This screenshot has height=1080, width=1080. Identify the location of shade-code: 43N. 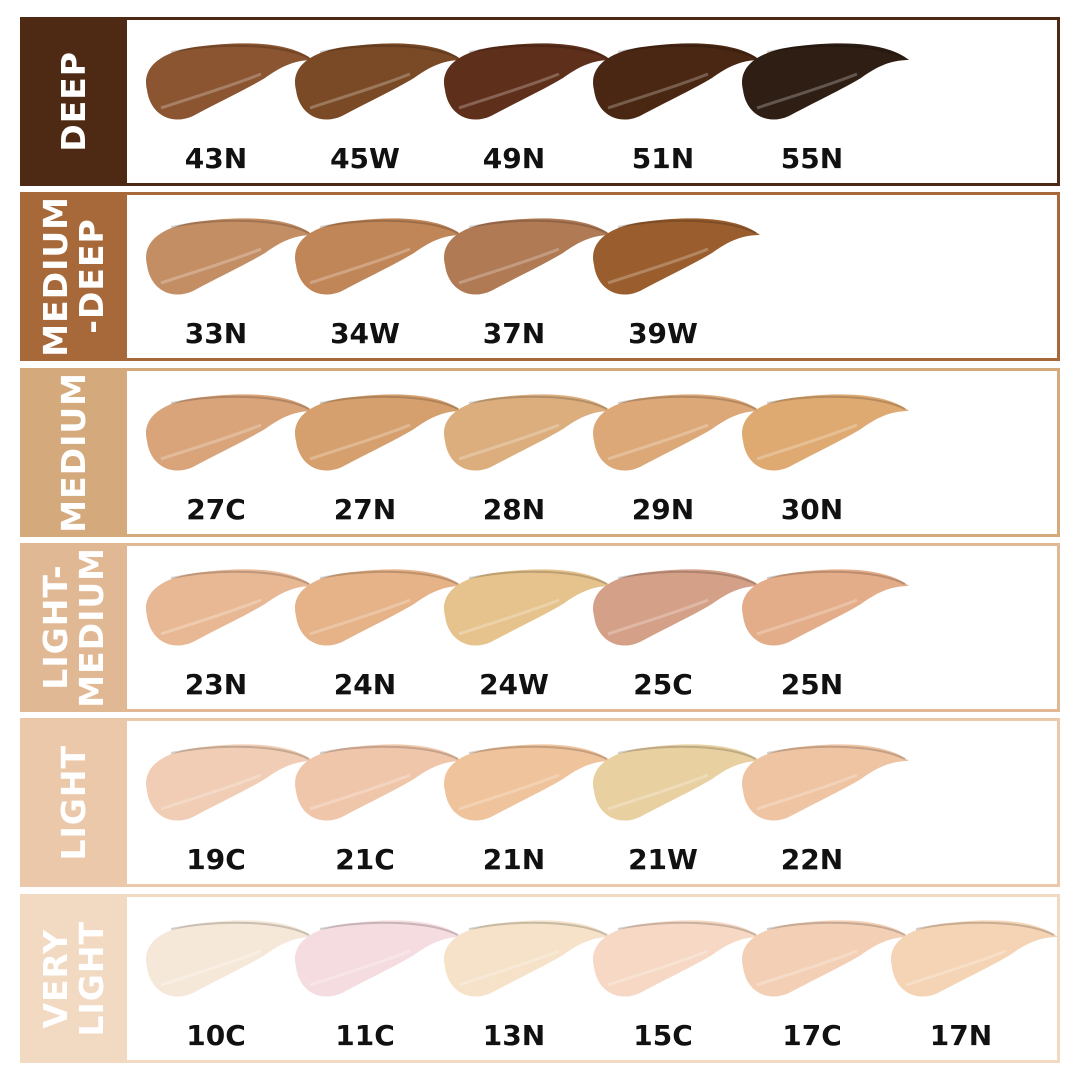
(216, 158).